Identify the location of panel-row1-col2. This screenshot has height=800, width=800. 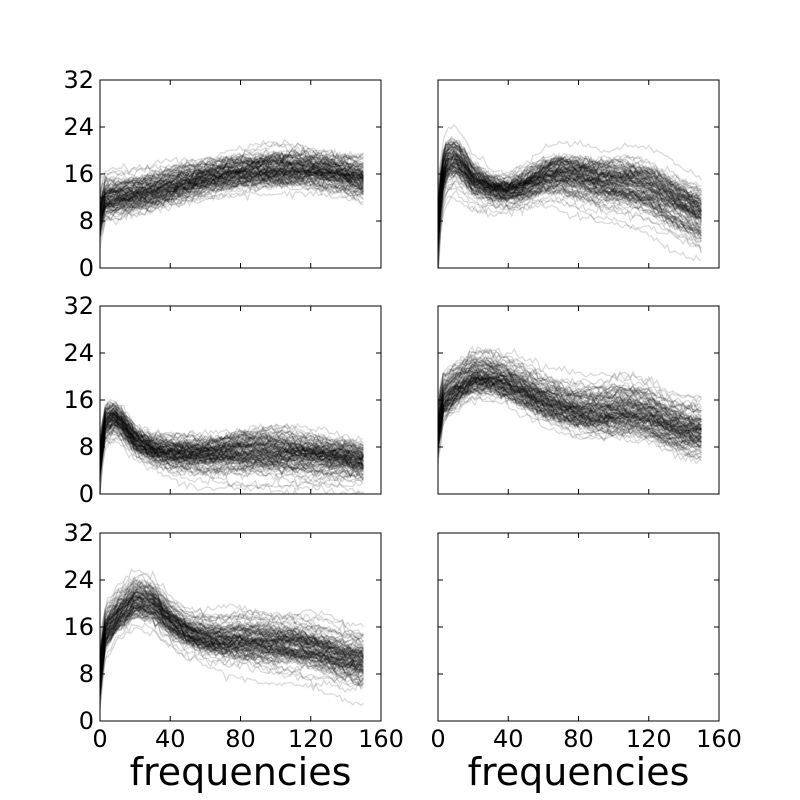
(578, 174).